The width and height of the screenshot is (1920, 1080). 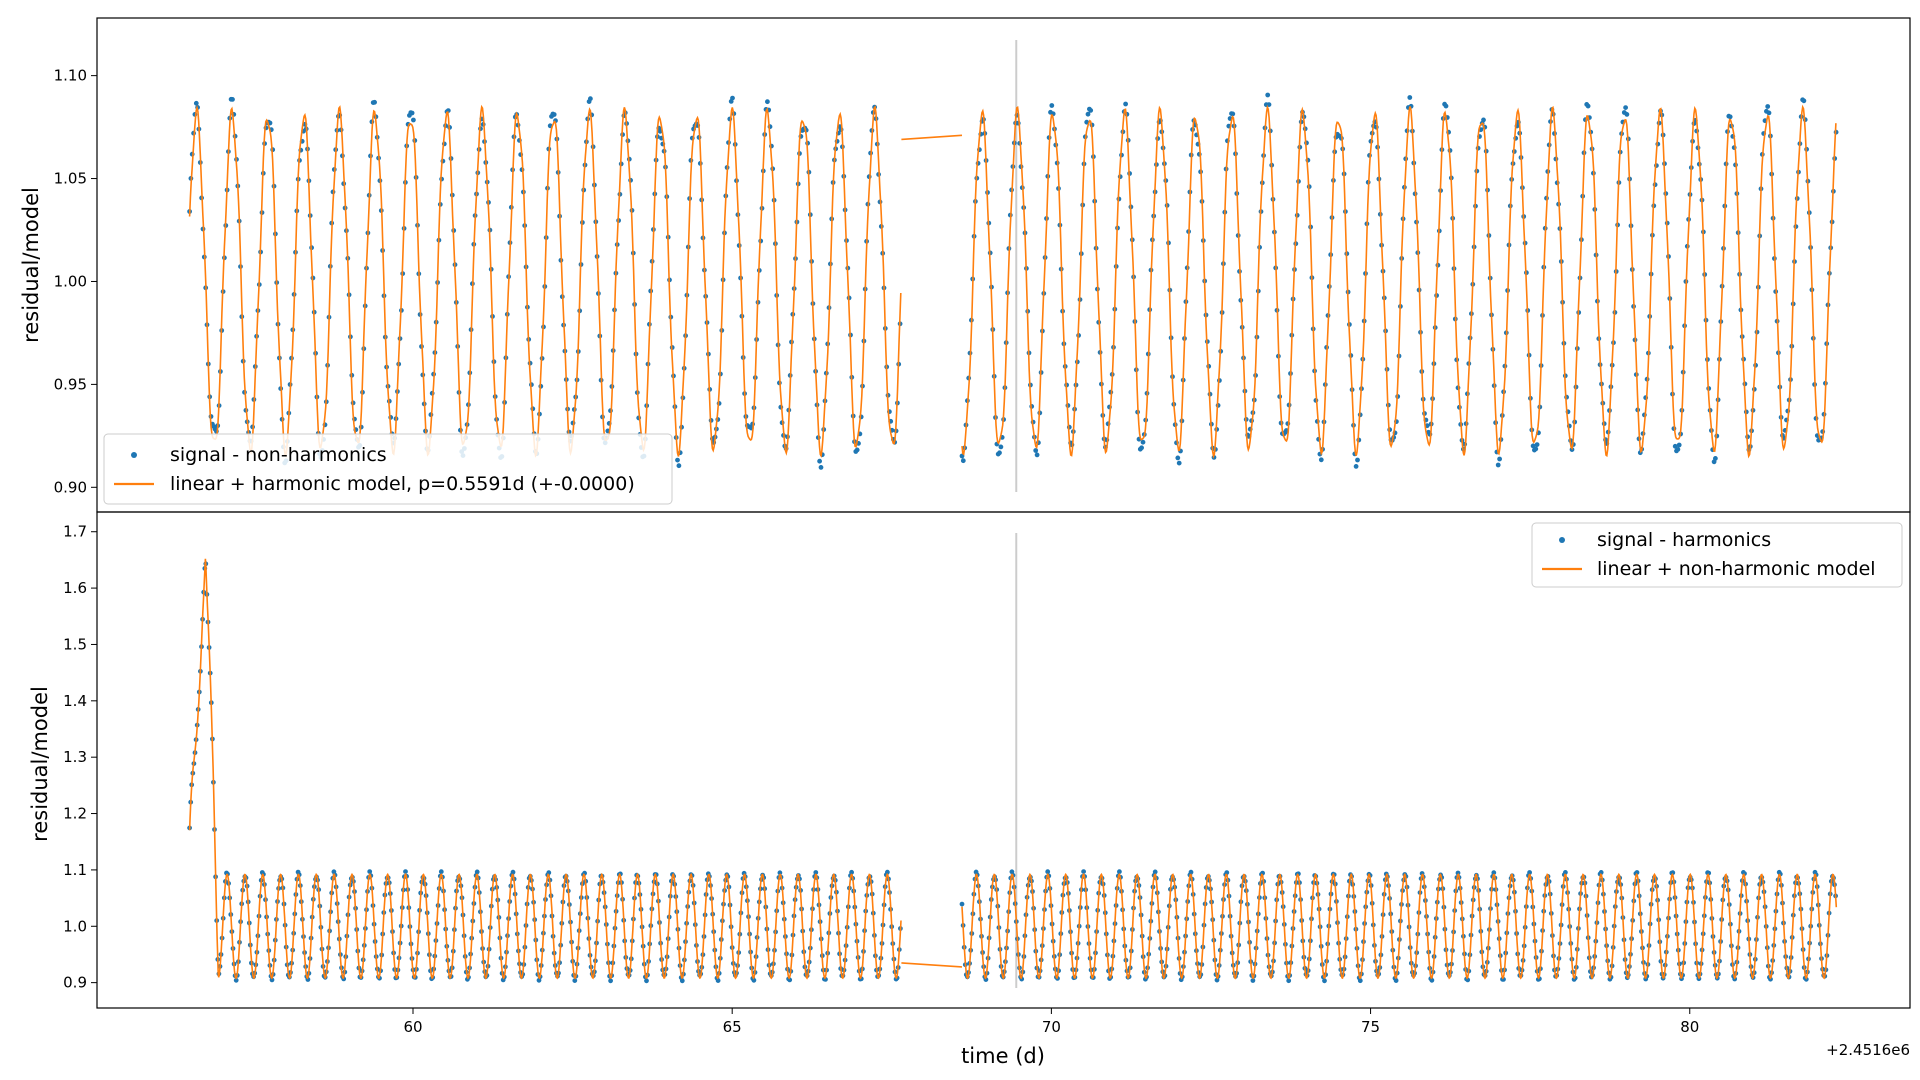 I want to click on bottom-y-tick-label: 1.0, so click(x=75, y=926).